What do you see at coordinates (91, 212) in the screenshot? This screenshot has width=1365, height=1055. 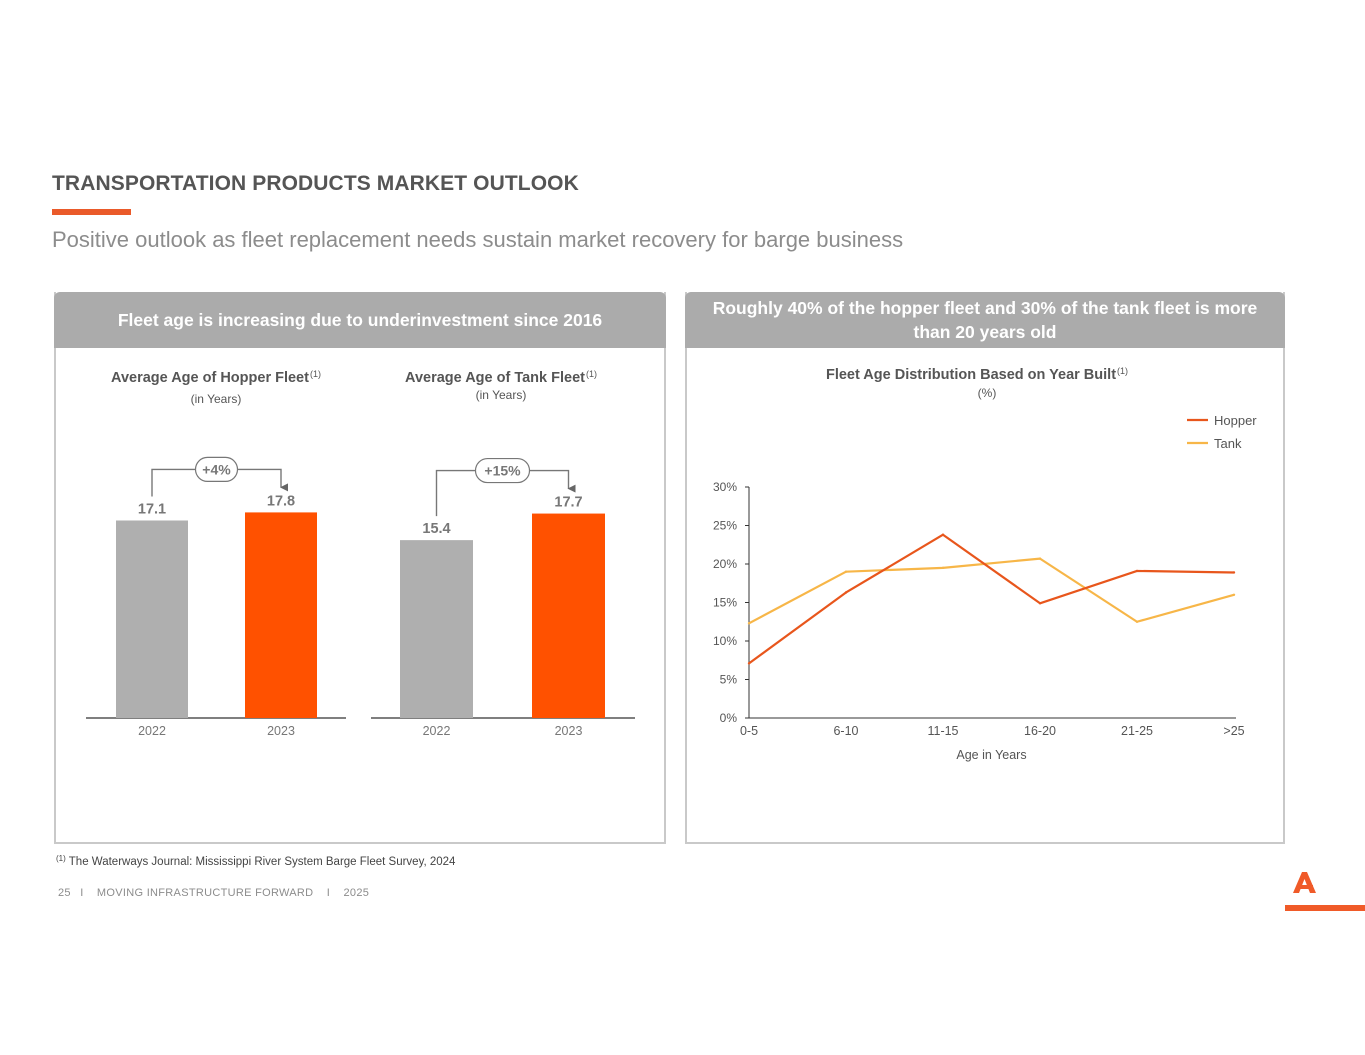 I see `title-accent-rule` at bounding box center [91, 212].